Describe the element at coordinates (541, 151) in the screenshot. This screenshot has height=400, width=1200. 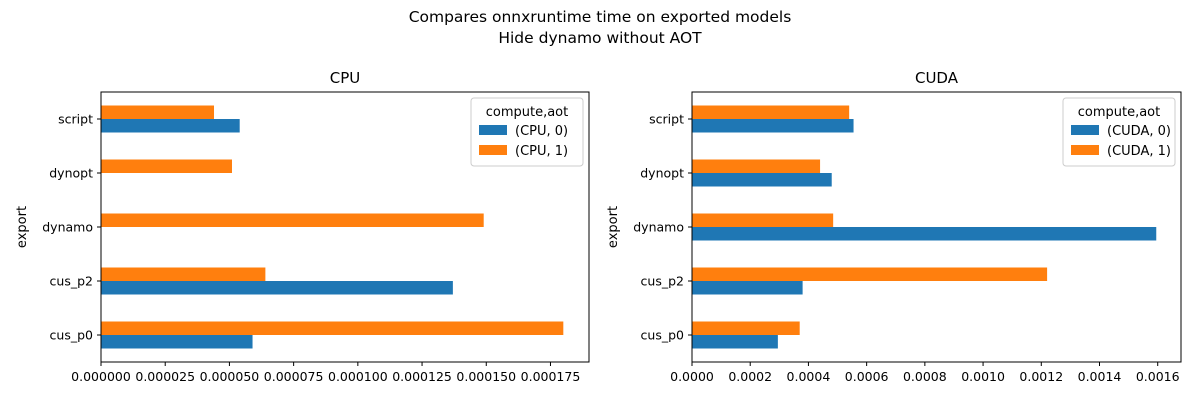
I see `legend-label-1: (CPU, 1)` at that location.